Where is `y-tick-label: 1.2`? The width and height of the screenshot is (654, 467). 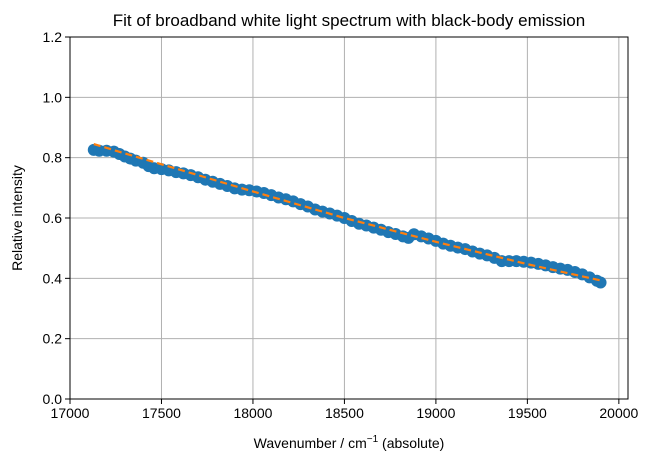
y-tick-label: 1.2 is located at coordinates (53, 37).